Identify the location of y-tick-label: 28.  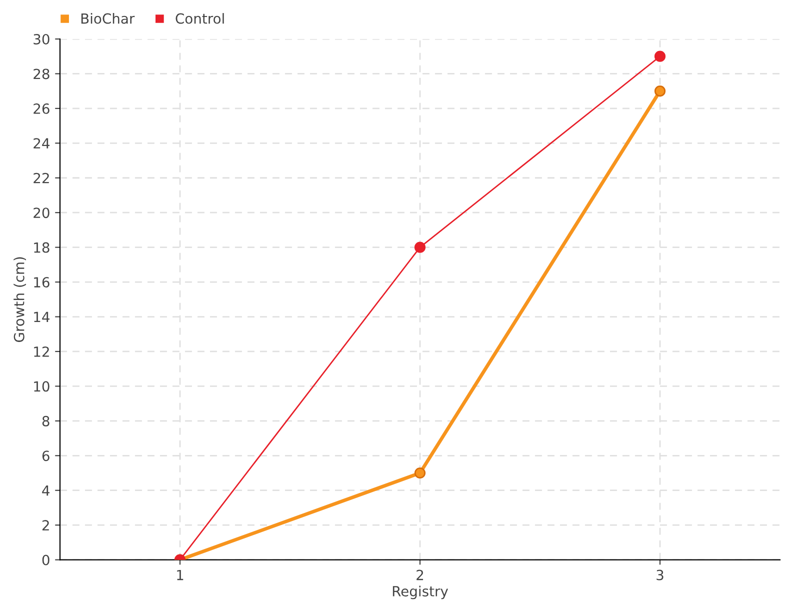
(42, 74).